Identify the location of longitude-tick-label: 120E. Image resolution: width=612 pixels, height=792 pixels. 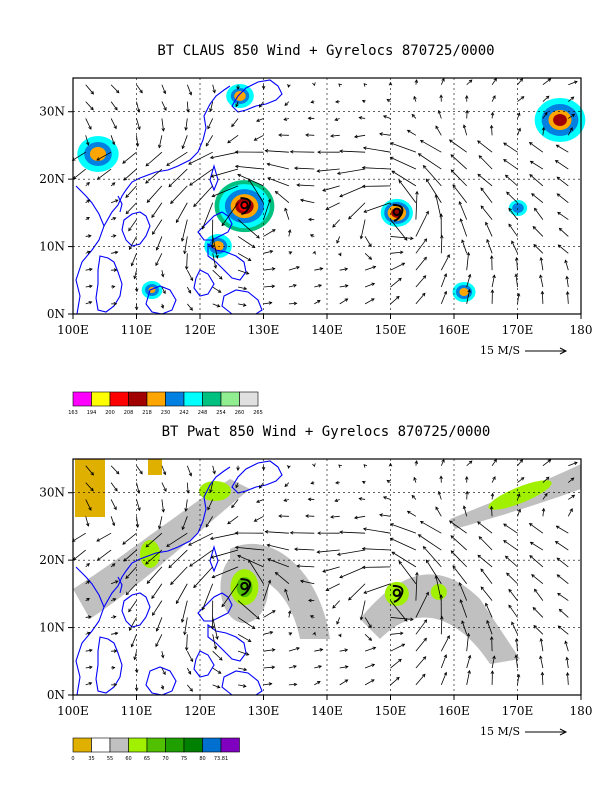
(200, 330).